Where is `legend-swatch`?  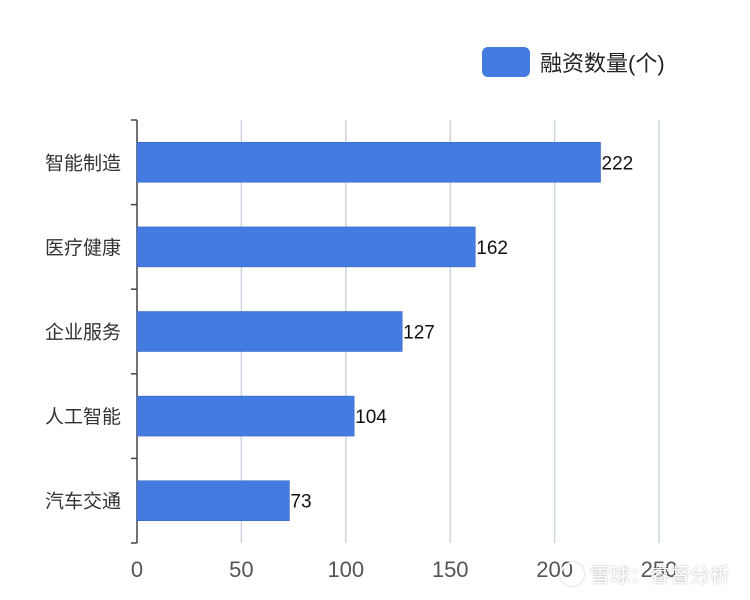 legend-swatch is located at coordinates (506, 62).